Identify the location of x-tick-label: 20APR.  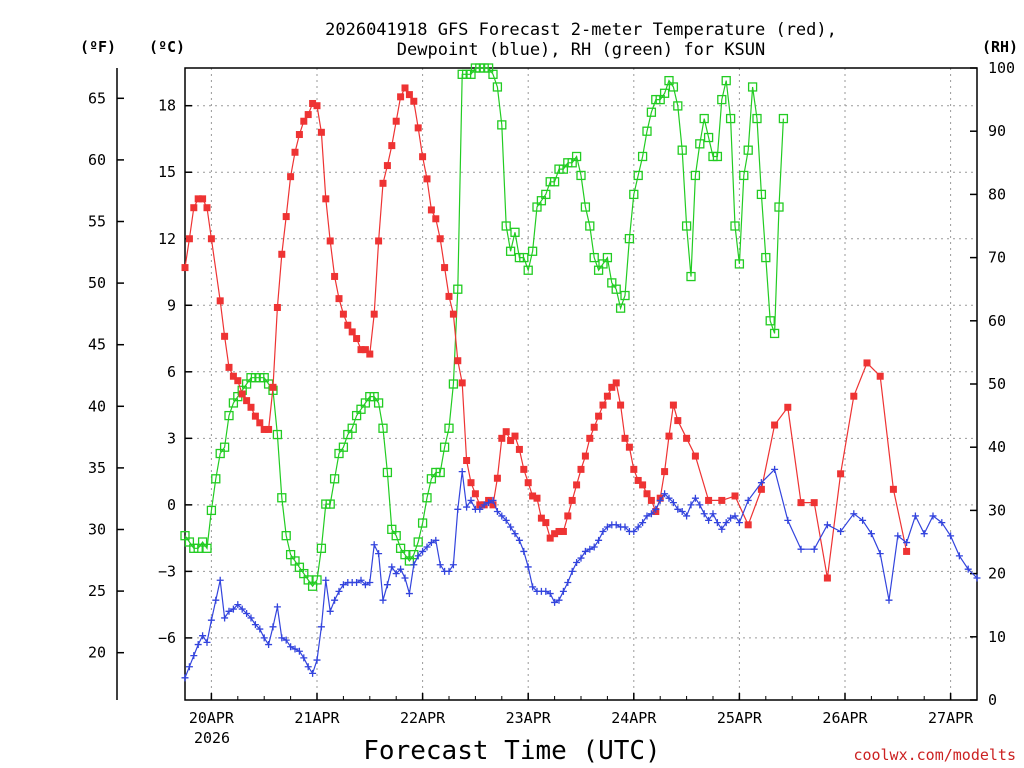
(212, 718).